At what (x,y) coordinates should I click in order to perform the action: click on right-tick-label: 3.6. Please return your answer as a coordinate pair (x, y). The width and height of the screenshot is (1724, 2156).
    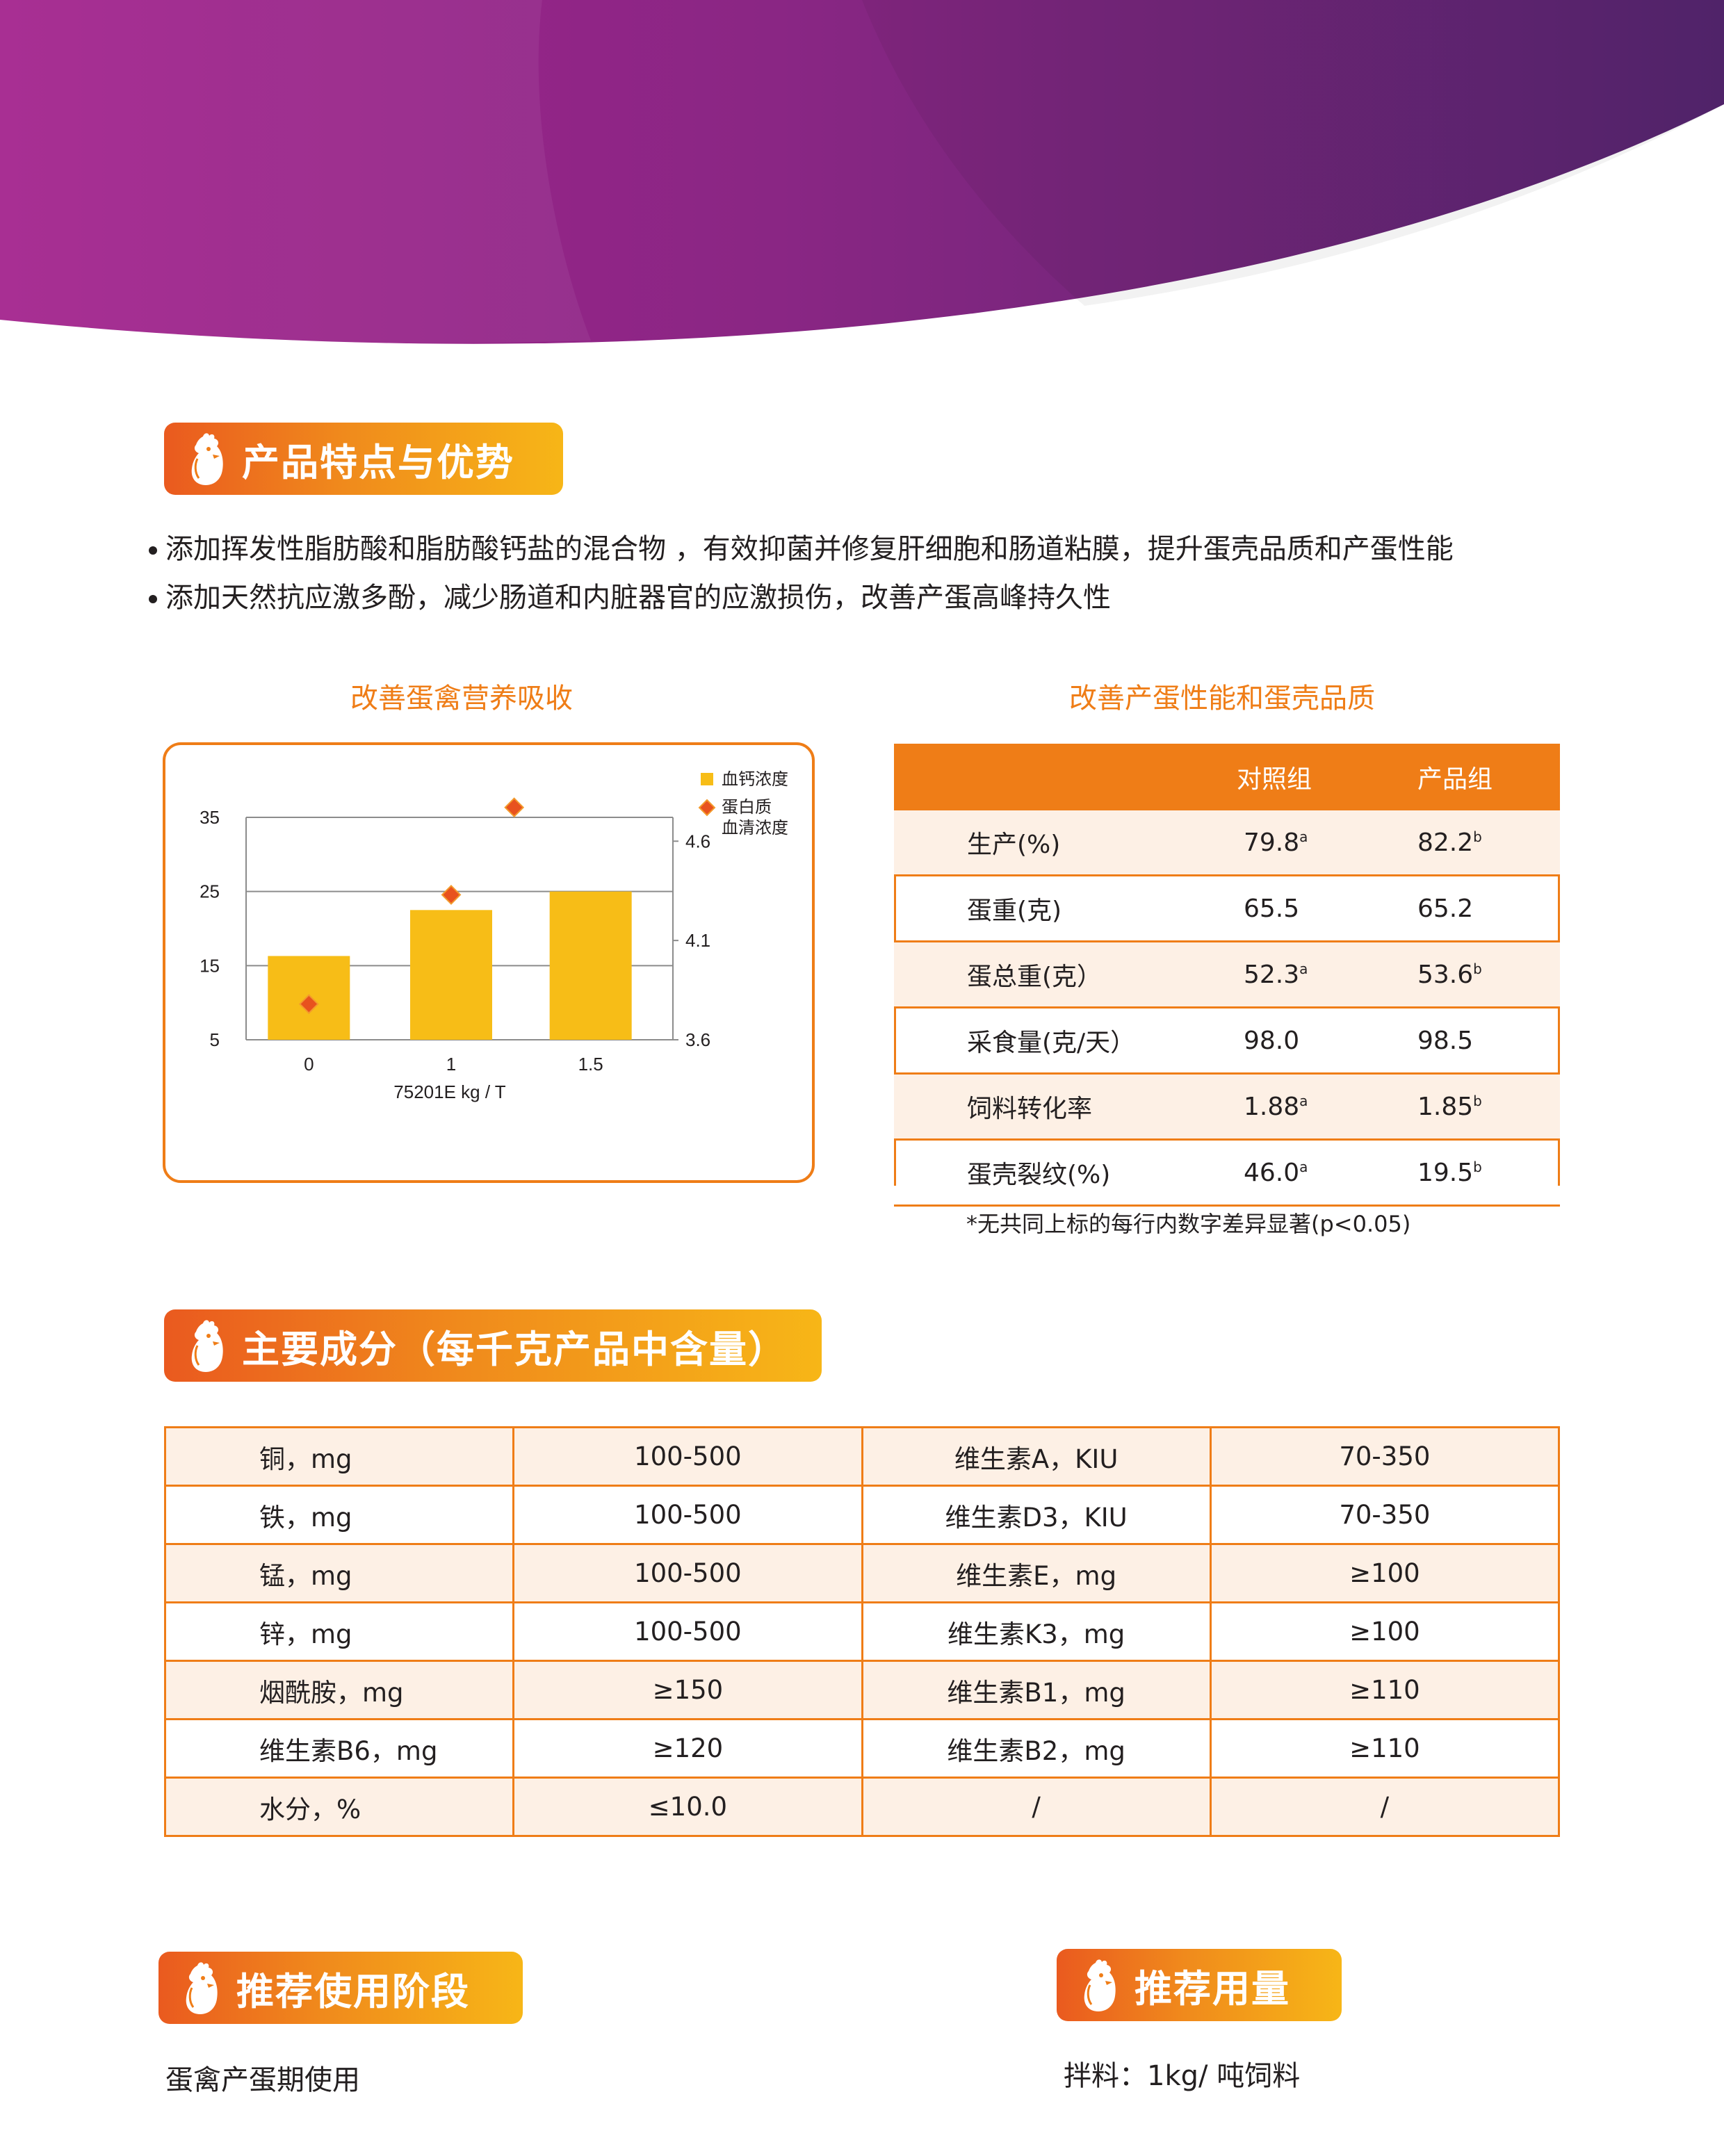
    Looking at the image, I should click on (698, 1039).